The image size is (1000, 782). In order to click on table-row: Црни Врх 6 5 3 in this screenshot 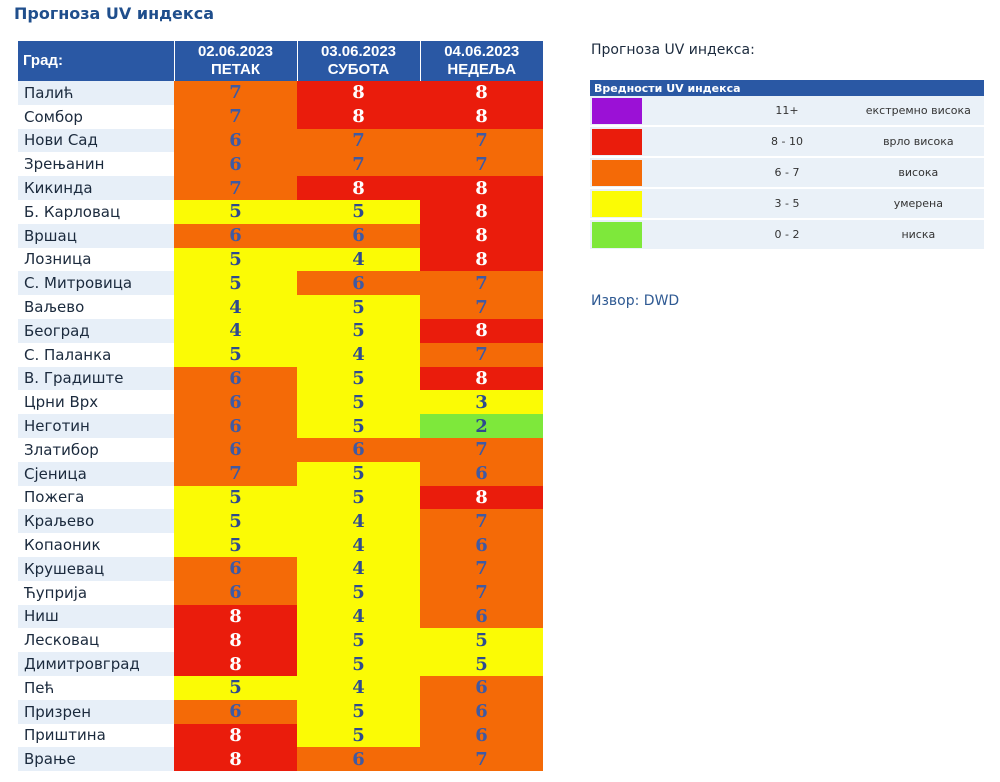, I will do `click(280, 402)`.